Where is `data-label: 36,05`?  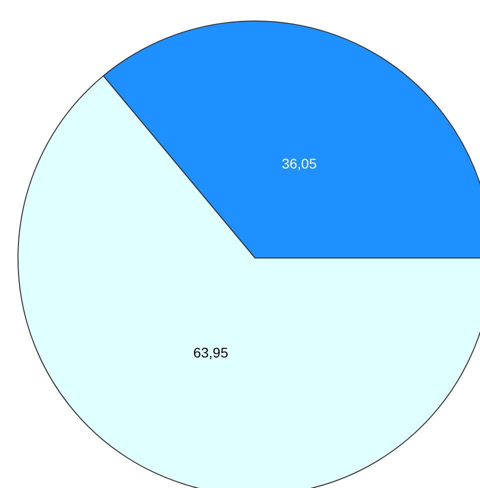
data-label: 36,05 is located at coordinates (299, 164).